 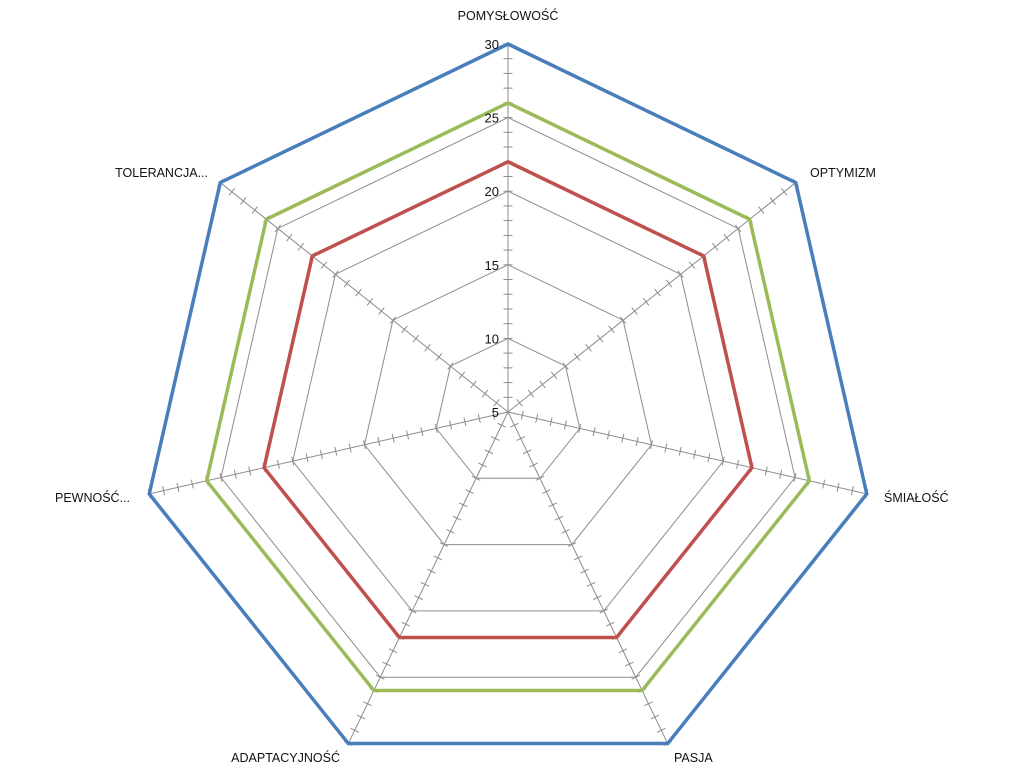 I want to click on tick-label: 30, so click(x=492, y=44).